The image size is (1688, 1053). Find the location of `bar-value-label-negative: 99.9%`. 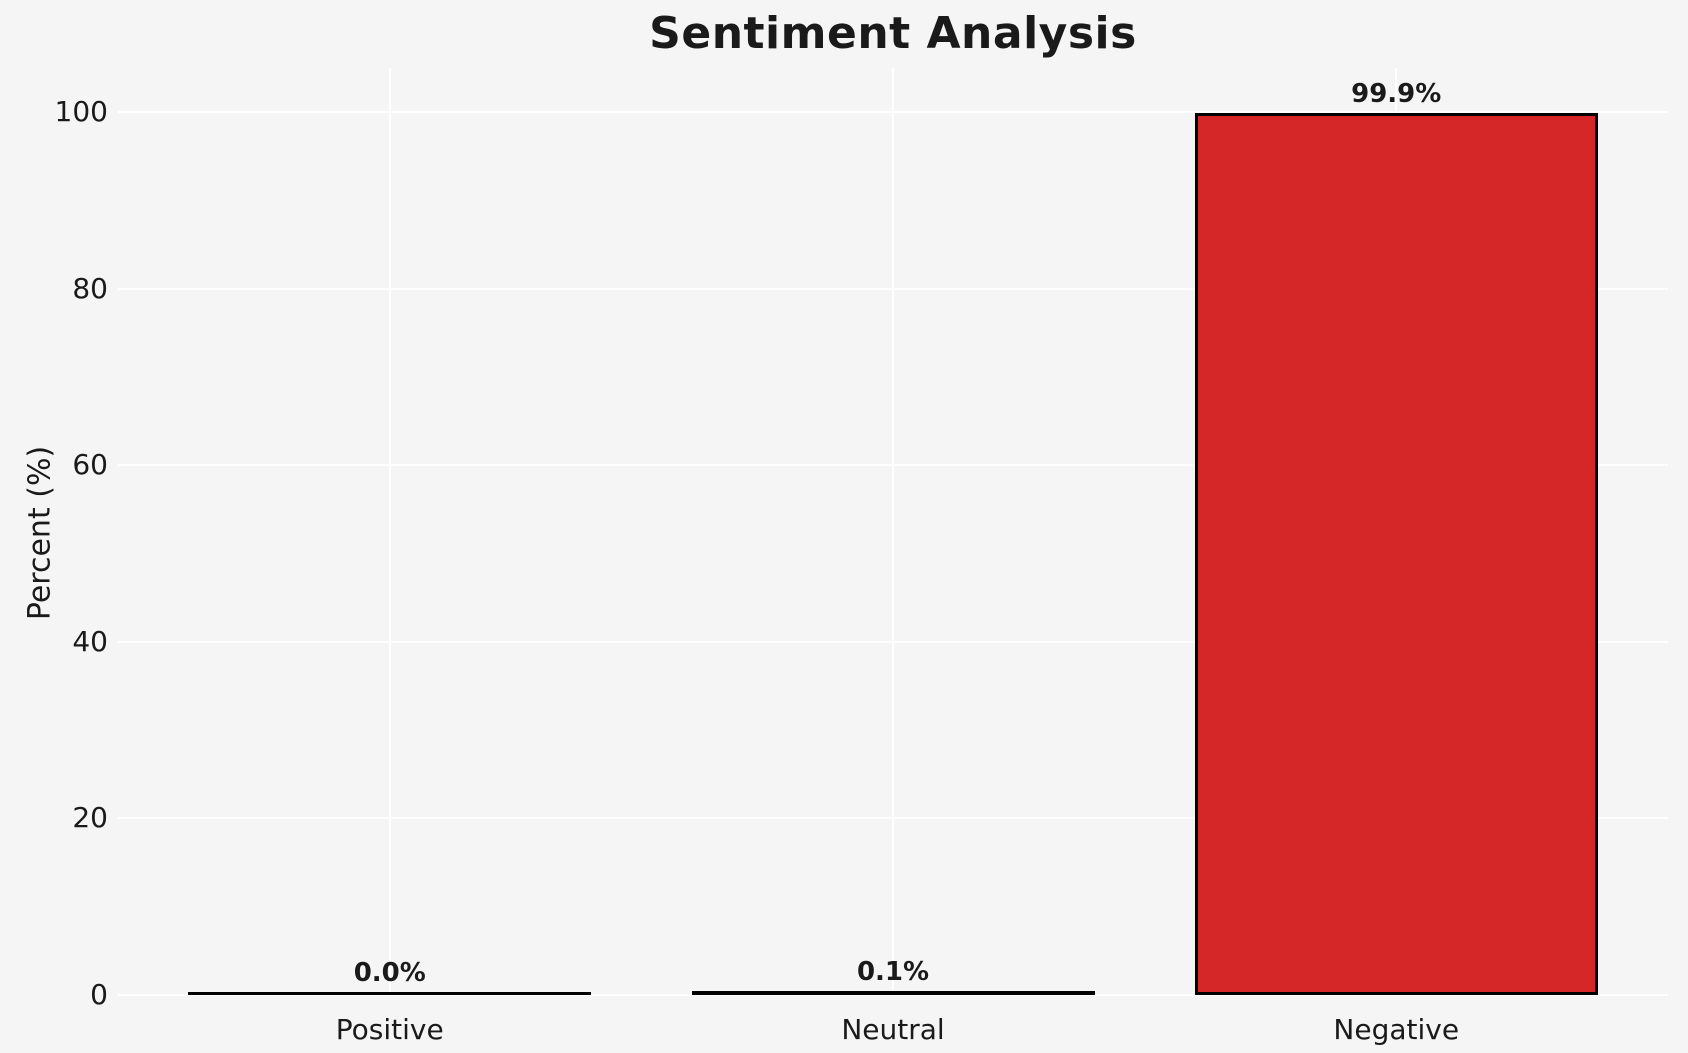

bar-value-label-negative: 99.9% is located at coordinates (1396, 94).